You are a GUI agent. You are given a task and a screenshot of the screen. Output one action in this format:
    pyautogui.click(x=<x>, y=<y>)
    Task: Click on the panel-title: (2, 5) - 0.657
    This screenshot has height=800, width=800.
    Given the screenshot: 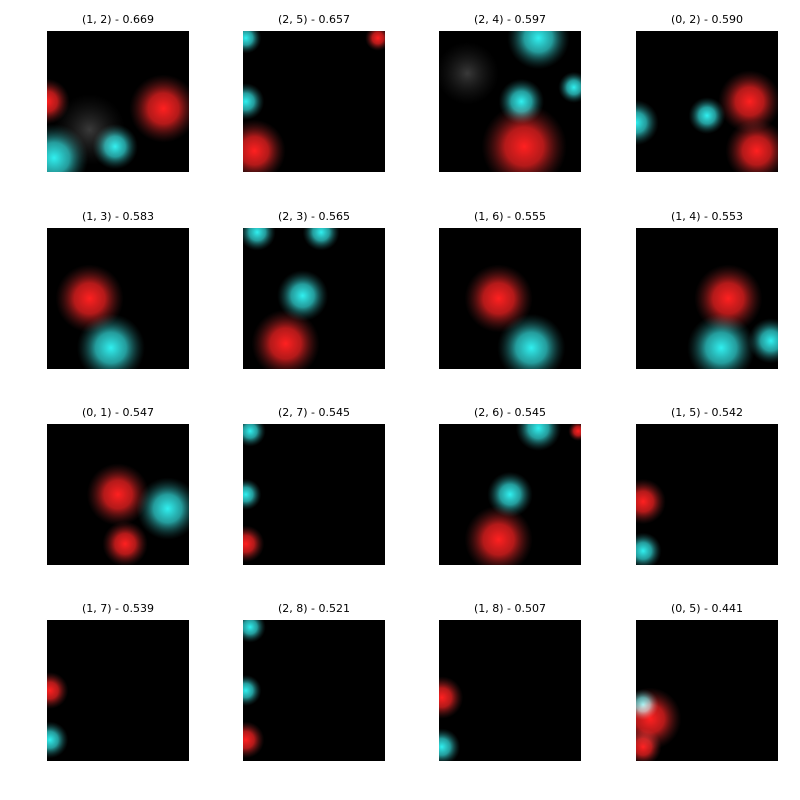 What is the action you would take?
    pyautogui.click(x=314, y=19)
    